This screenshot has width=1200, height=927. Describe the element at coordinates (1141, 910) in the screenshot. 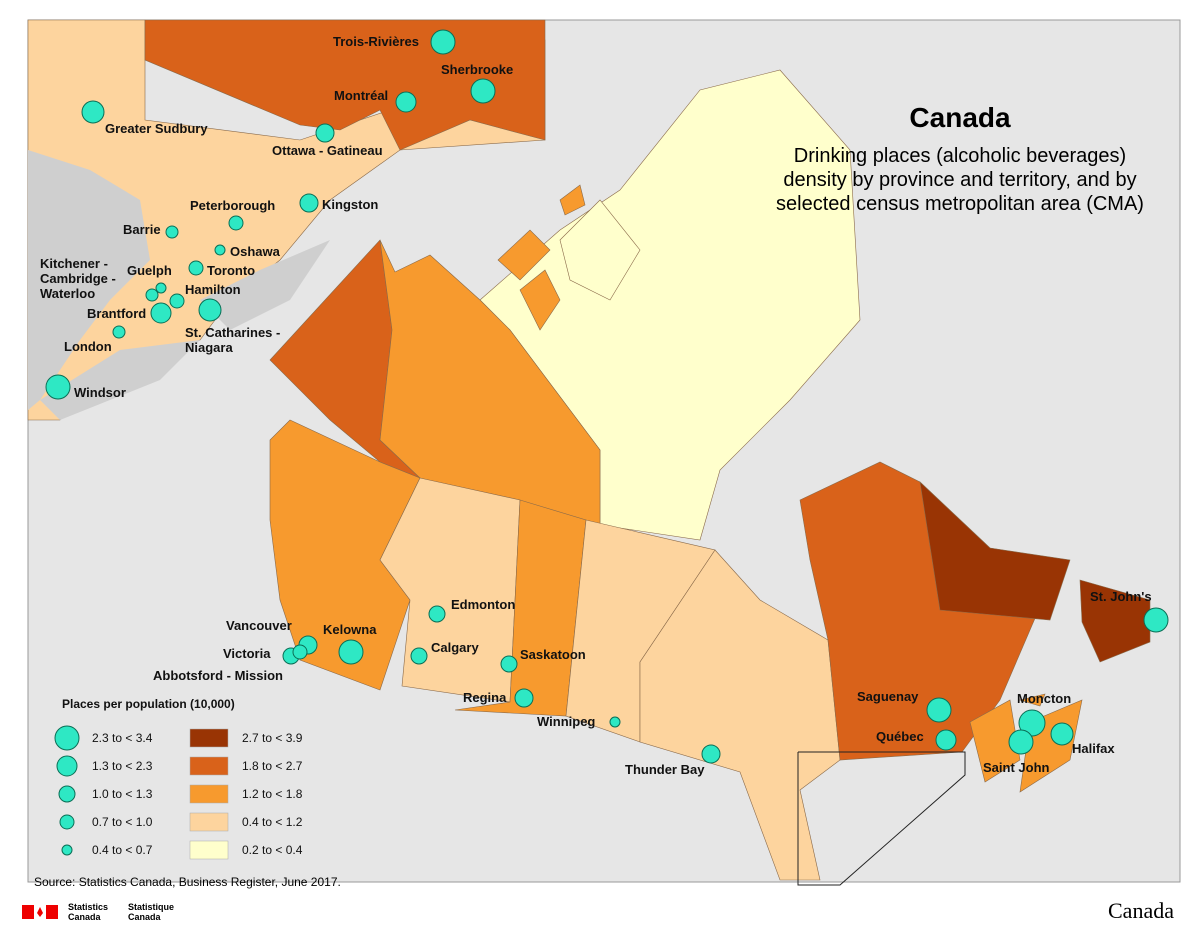

I see `wordmark: Canada` at that location.